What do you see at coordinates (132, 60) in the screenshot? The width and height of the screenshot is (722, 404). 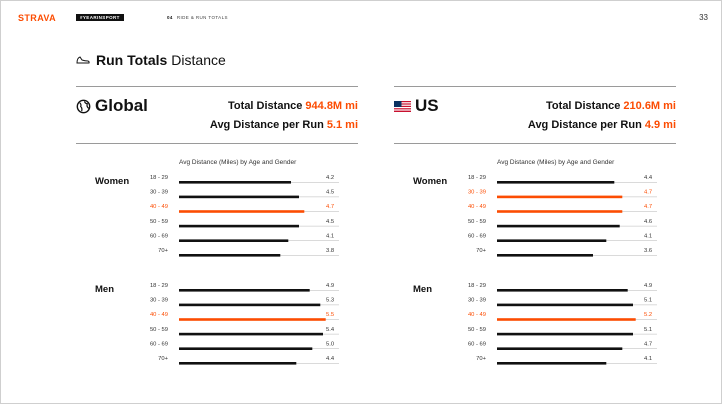 I see `title-bold: Run Totals` at bounding box center [132, 60].